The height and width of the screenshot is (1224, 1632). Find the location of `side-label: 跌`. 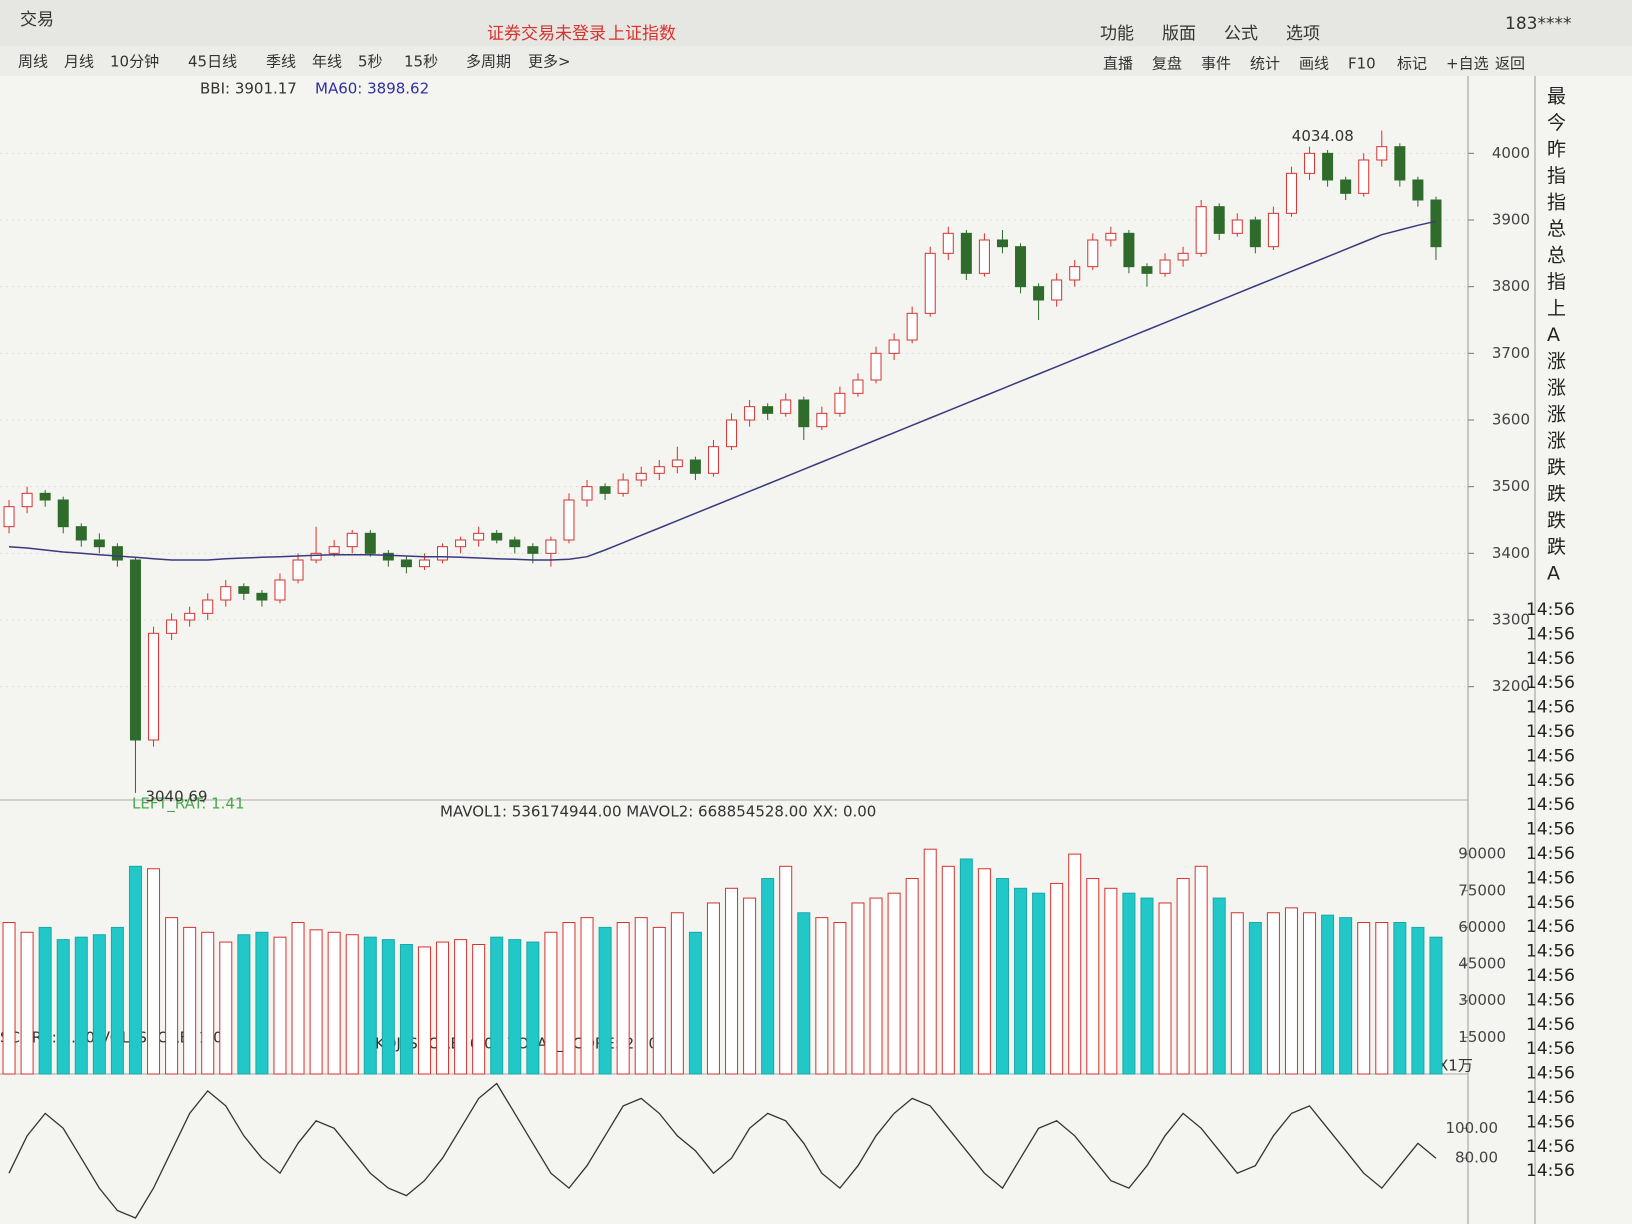

side-label: 跌 is located at coordinates (1556, 547).